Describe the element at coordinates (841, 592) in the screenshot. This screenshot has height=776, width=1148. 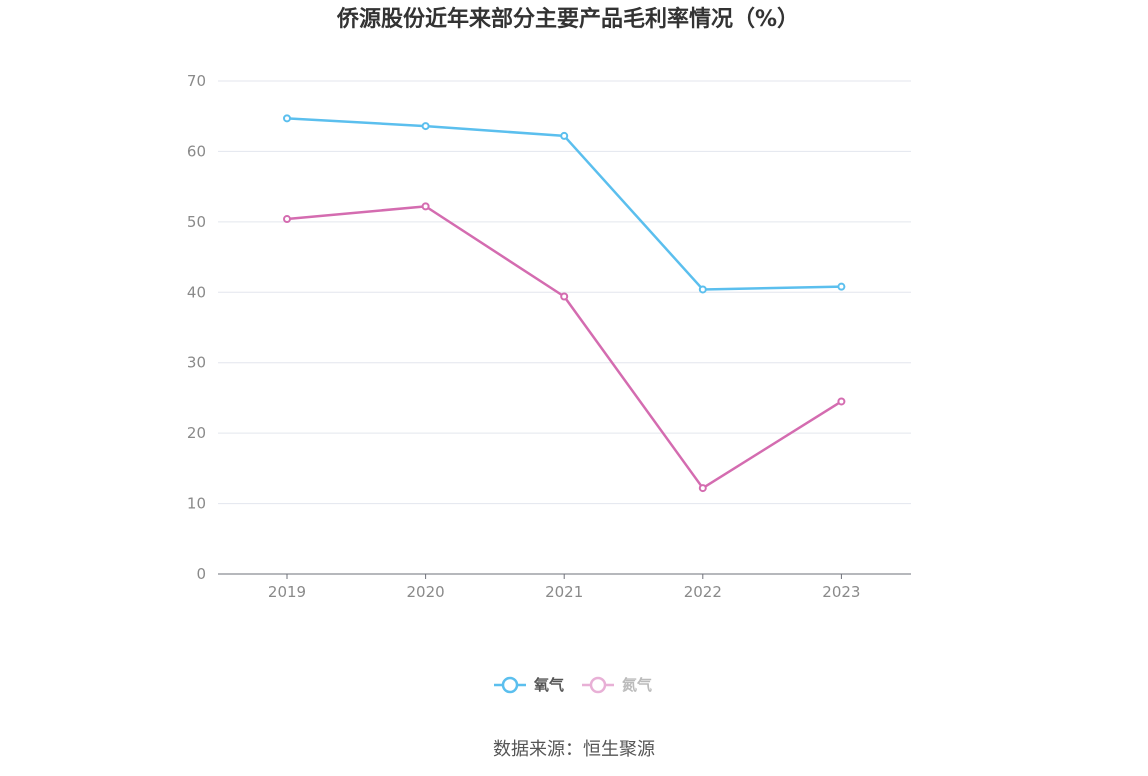
I see `x-tick-label: 2023` at that location.